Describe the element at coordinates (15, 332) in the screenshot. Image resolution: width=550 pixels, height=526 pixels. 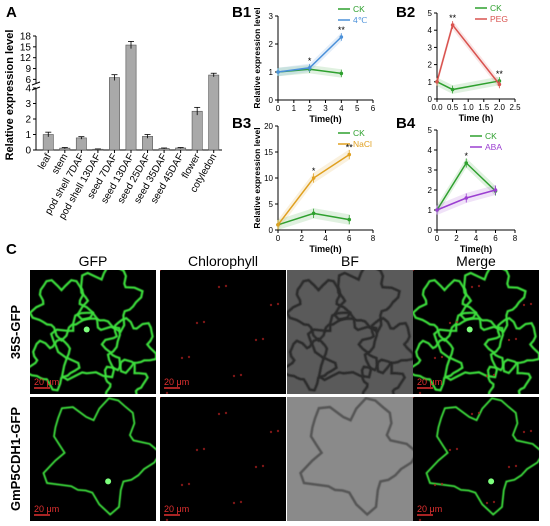
I see `row-header-35s-gfp: 35S-GFP` at that location.